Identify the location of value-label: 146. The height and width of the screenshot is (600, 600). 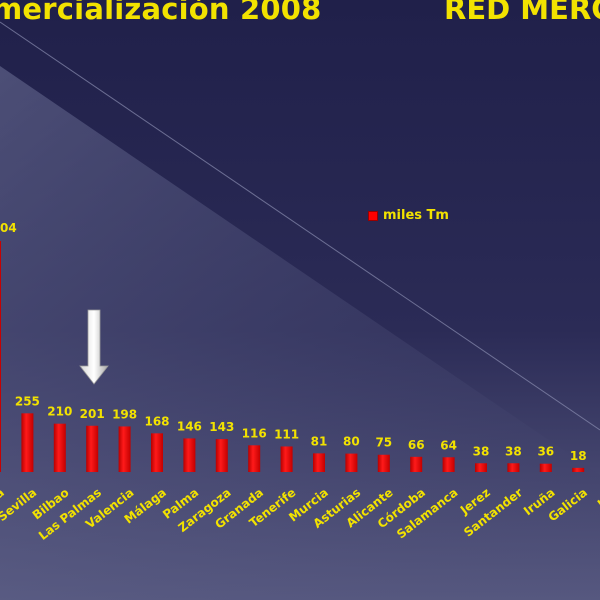
(189, 426).